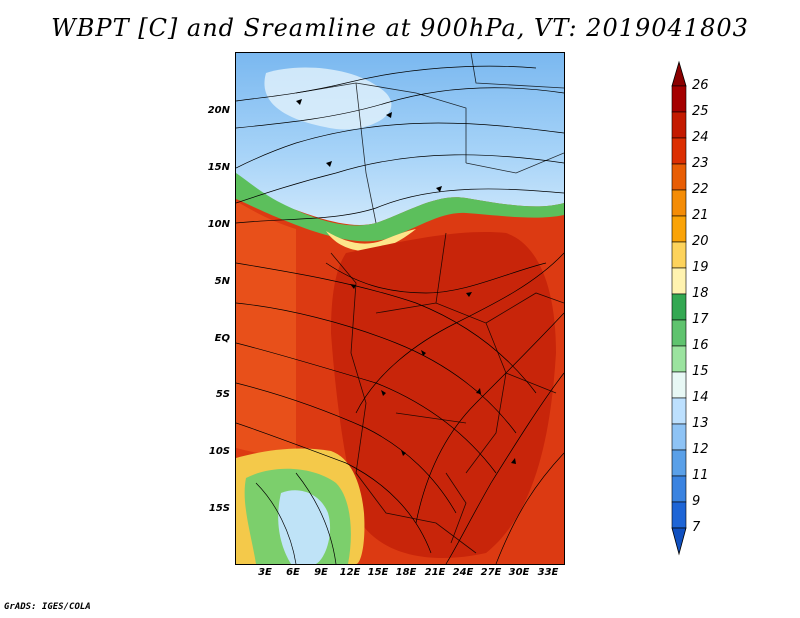 Image resolution: width=800 pixels, height=618 pixels. Describe the element at coordinates (700, 215) in the screenshot. I see `colorbar-label: 21` at that location.